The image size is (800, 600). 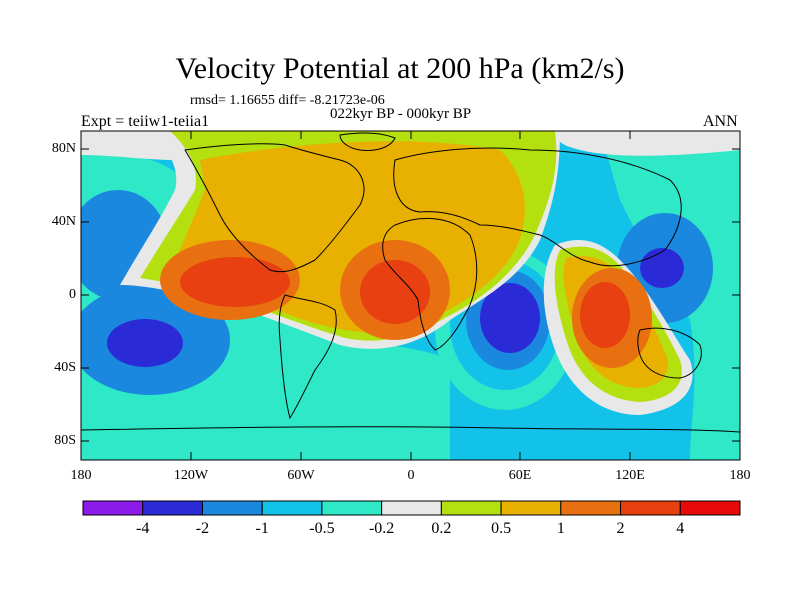 I want to click on coast-greenland, so click(x=367, y=141).